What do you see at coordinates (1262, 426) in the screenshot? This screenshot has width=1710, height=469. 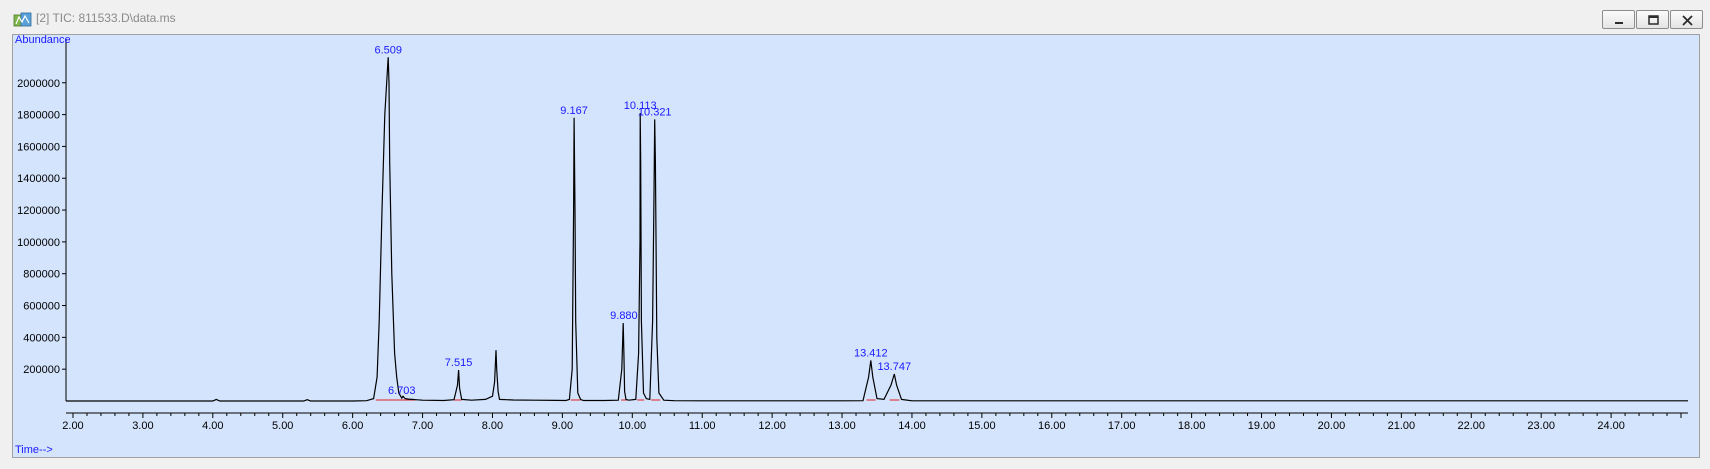 I see `x-tick-label: 19.00` at bounding box center [1262, 426].